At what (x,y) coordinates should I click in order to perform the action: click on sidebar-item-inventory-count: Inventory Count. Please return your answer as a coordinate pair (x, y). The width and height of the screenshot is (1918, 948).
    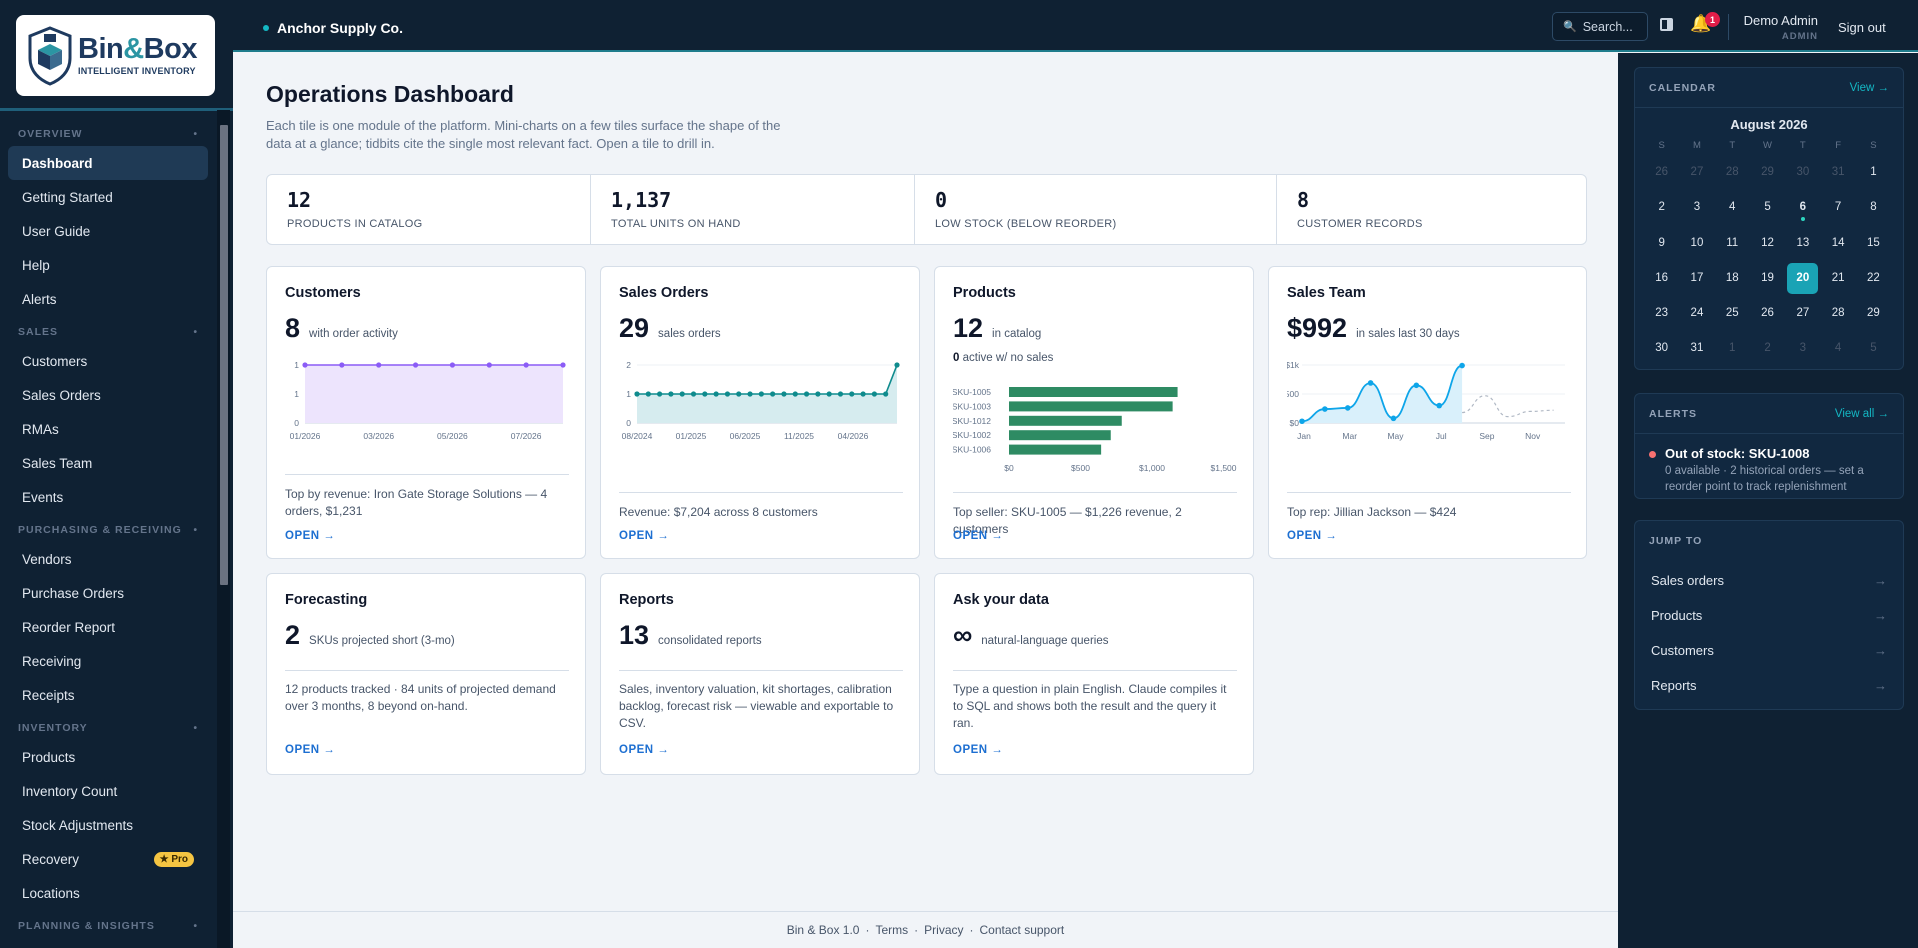
    Looking at the image, I should click on (70, 791).